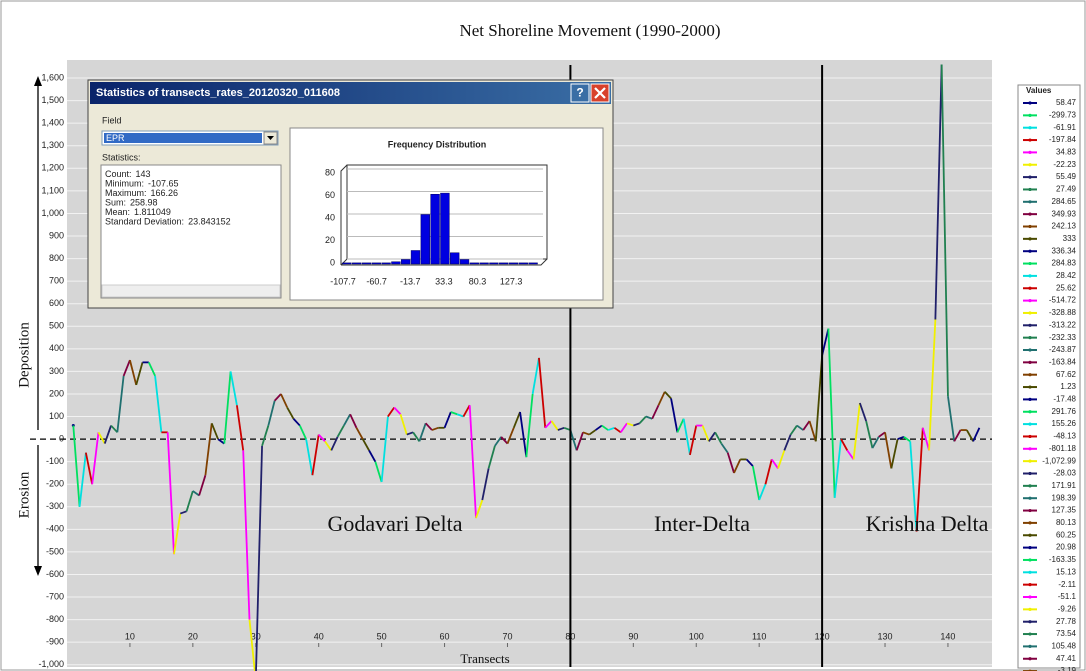 This screenshot has height=671, width=1086. Describe the element at coordinates (52, 77) in the screenshot. I see `y-tick-label: 1,600` at that location.